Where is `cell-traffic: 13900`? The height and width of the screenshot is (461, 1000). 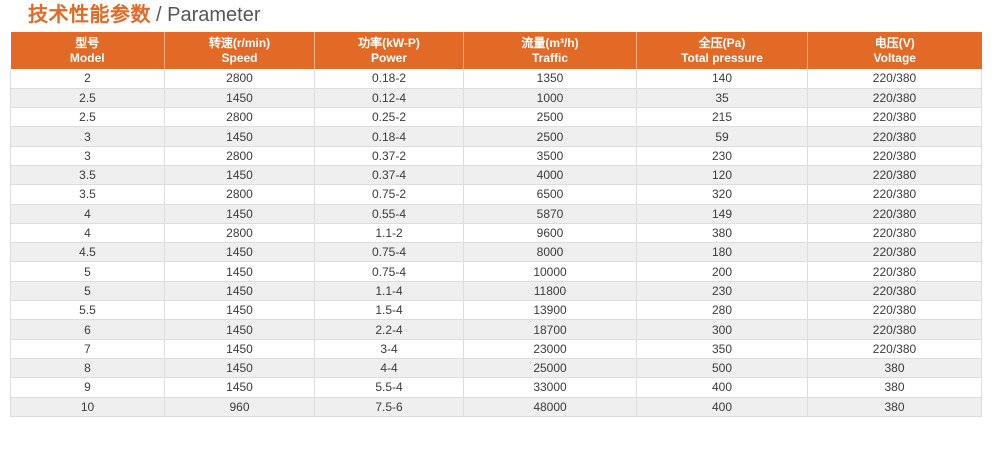
cell-traffic: 13900 is located at coordinates (550, 310).